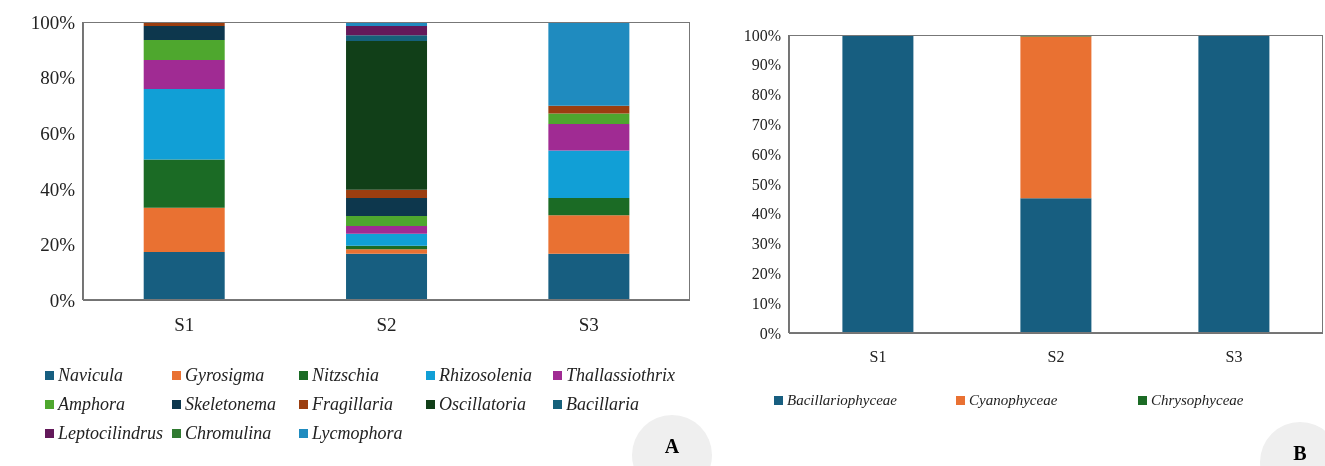 This screenshot has width=1325, height=466. What do you see at coordinates (621, 375) in the screenshot?
I see `legend-label: Thallassiothrix` at bounding box center [621, 375].